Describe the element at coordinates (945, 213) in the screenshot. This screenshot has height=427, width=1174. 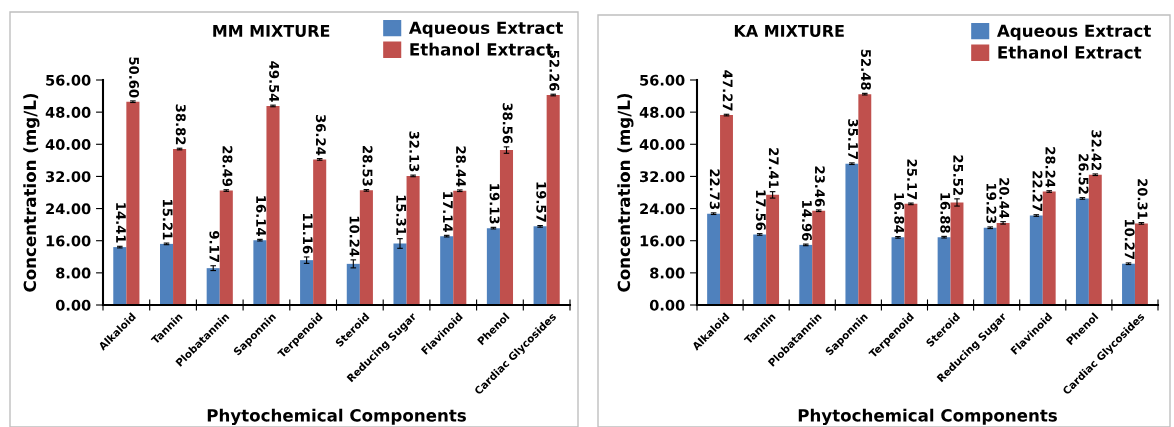
I see `data-label: 16.88` at that location.